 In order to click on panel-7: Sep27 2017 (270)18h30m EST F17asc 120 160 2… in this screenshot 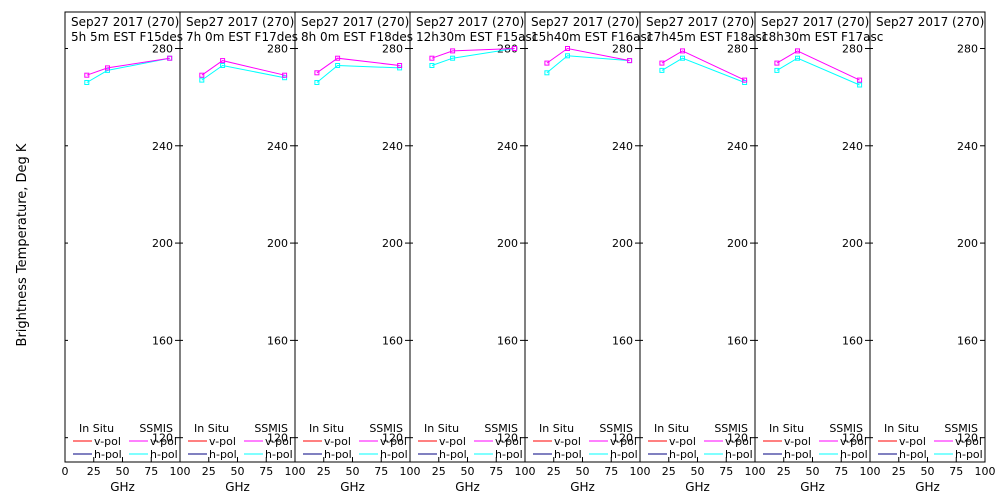, I will do `click(818, 252)`.